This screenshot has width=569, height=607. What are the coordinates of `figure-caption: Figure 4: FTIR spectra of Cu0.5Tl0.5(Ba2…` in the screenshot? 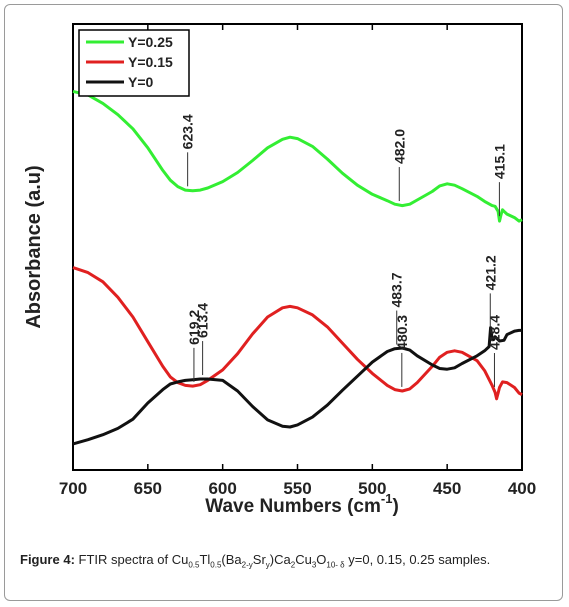 It's located at (285, 561).